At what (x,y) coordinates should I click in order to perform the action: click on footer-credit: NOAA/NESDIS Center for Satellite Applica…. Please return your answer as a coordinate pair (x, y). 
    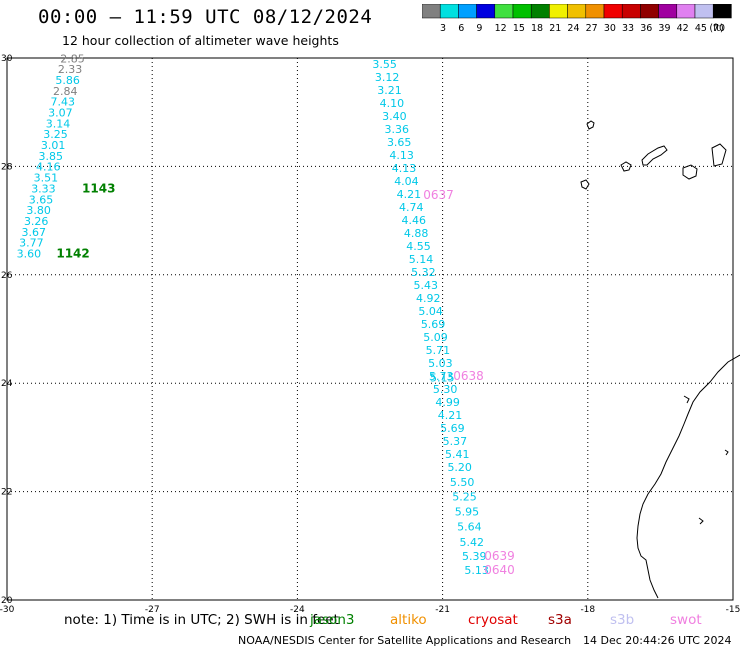
    Looking at the image, I should click on (405, 640).